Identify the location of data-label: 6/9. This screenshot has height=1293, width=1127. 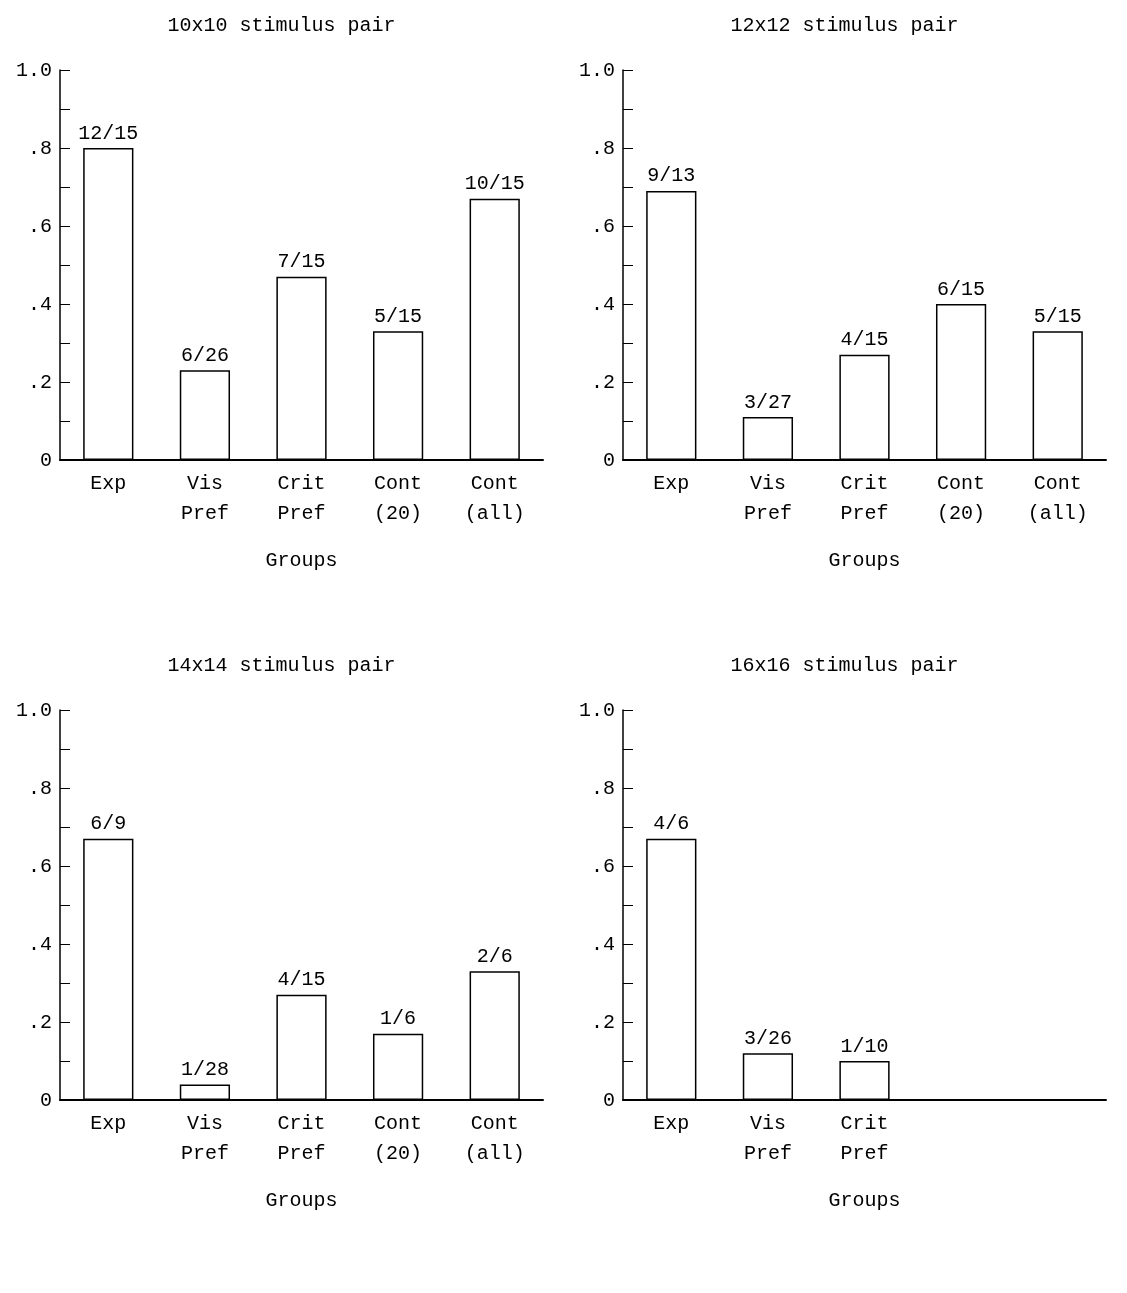
(108, 824).